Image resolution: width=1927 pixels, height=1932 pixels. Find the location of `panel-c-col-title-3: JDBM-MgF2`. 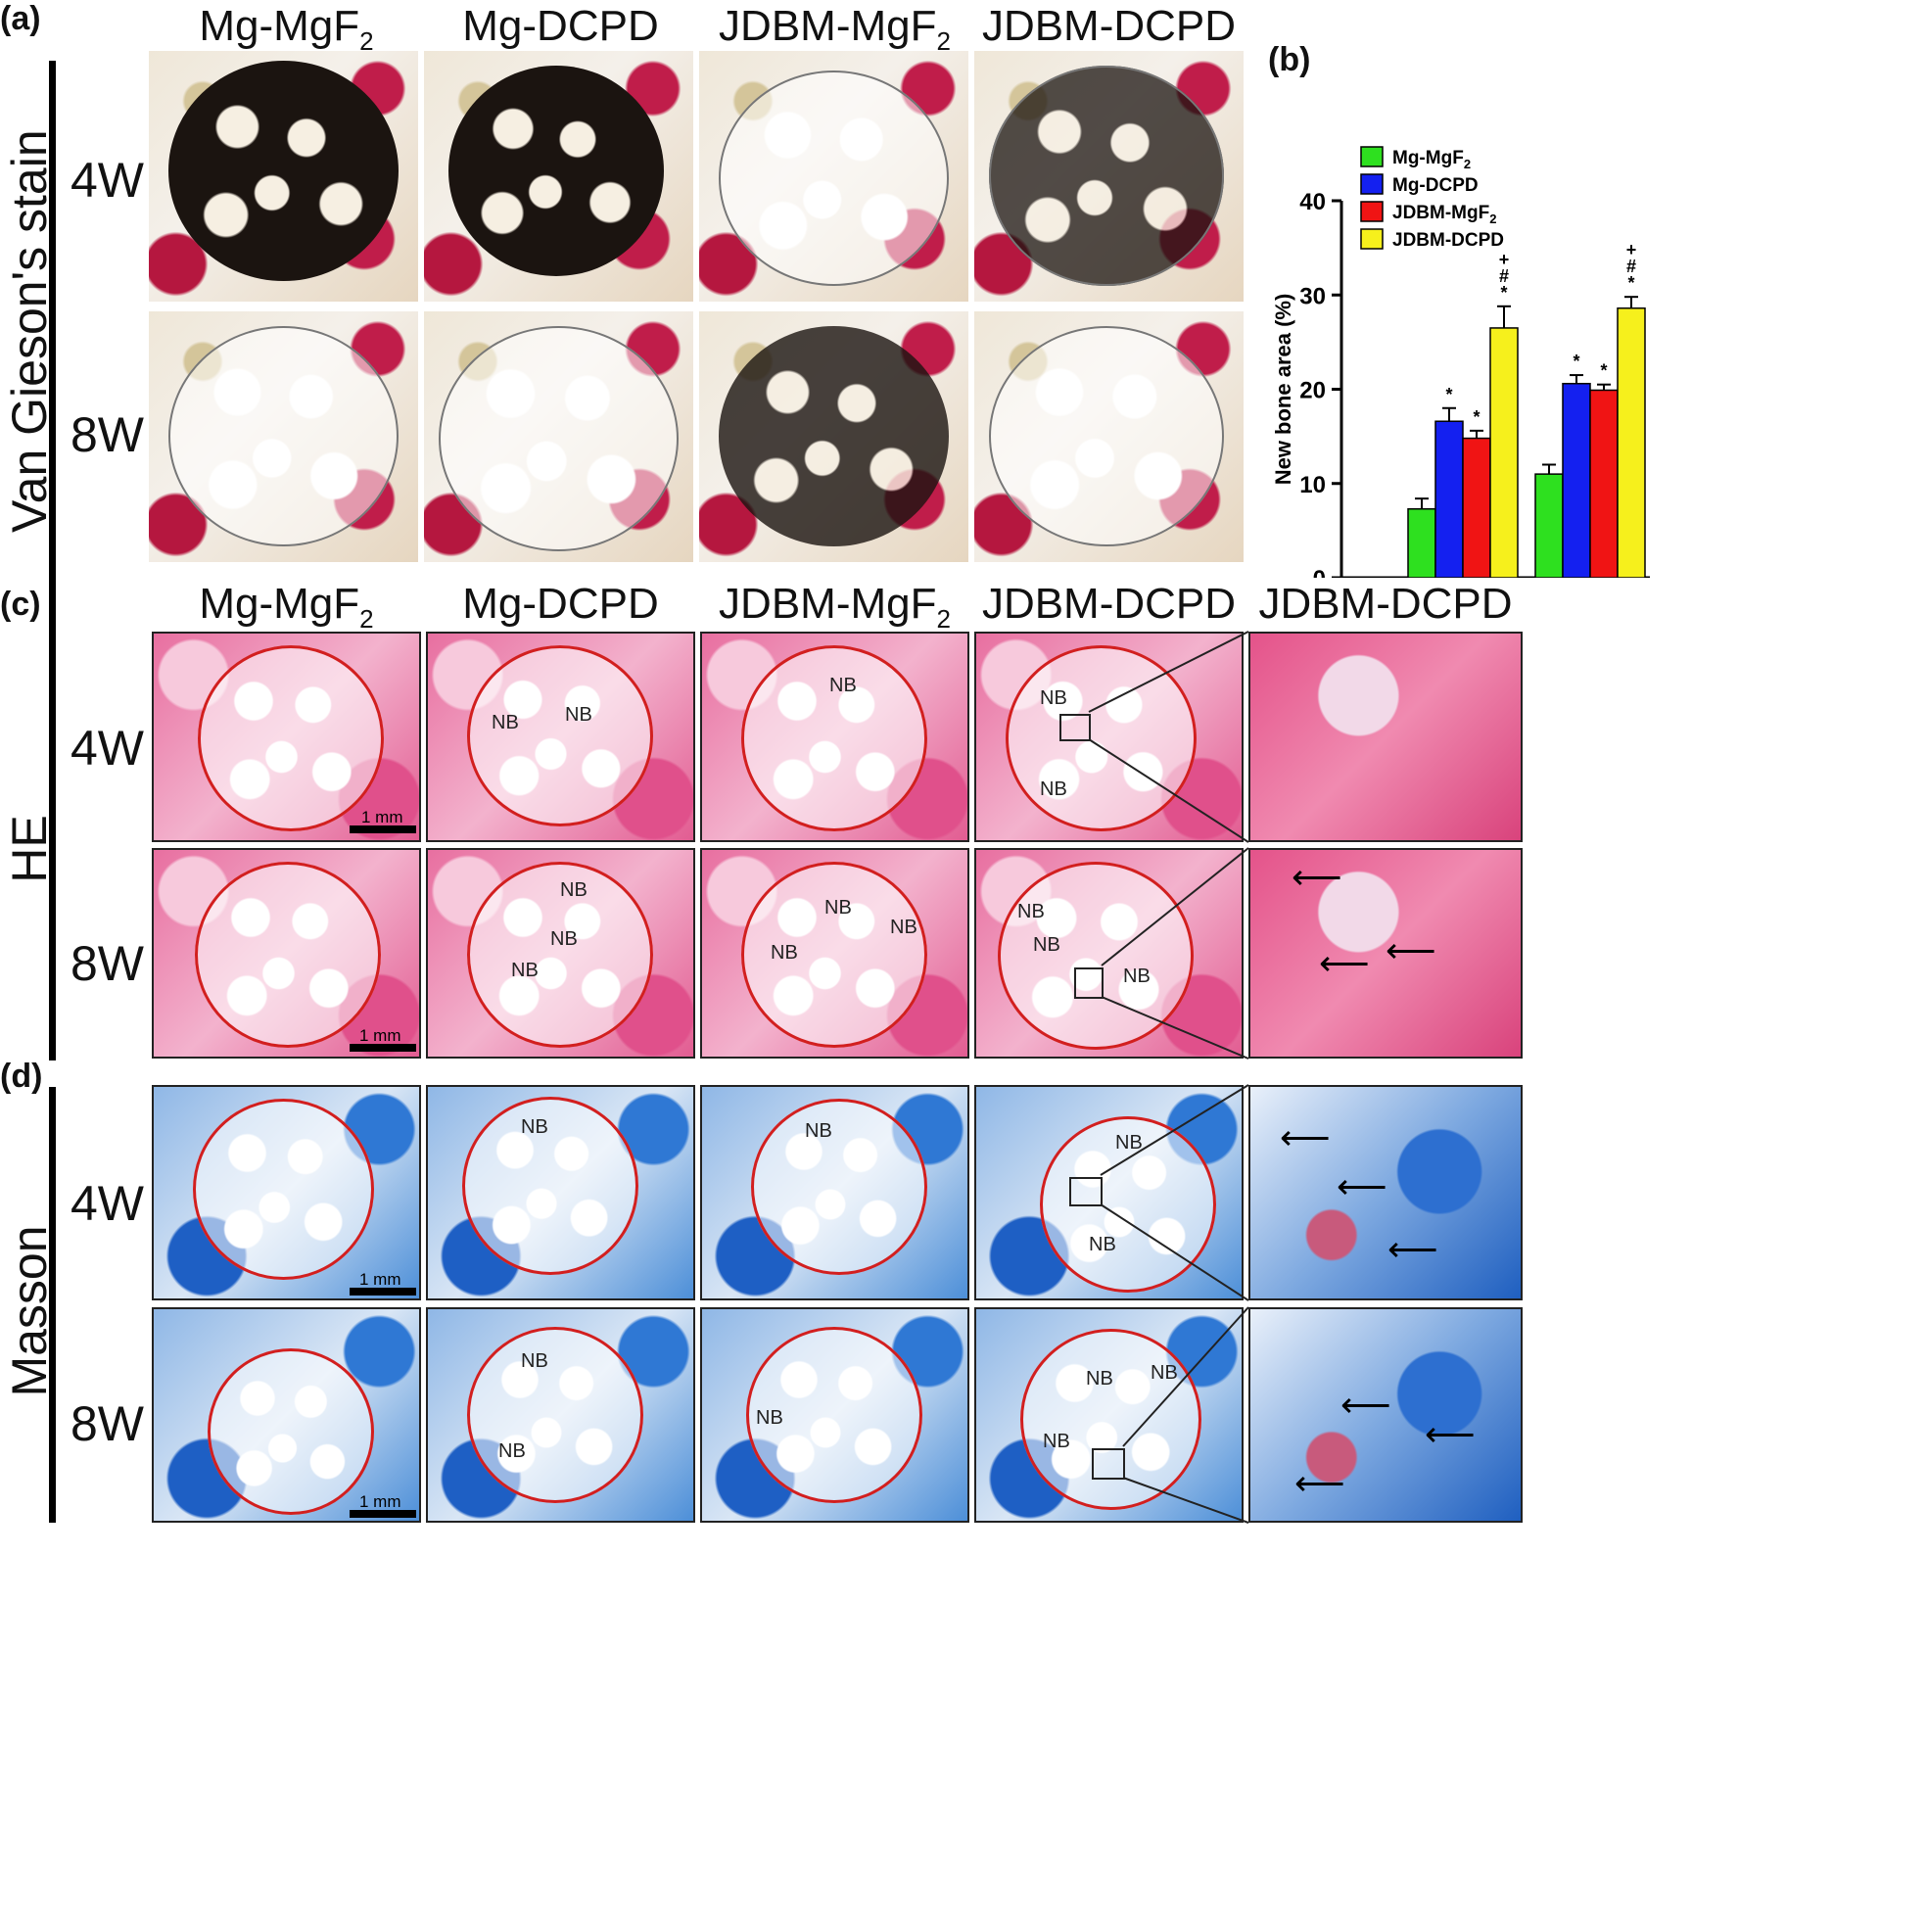

panel-c-col-title-3: JDBM-MgF2 is located at coordinates (835, 607).